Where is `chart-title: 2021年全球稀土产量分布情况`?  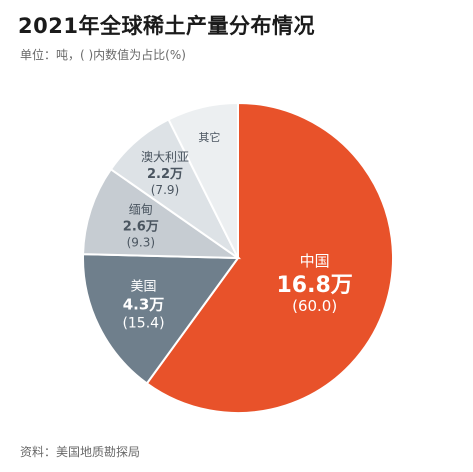 chart-title: 2021年全球稀土产量分布情况 is located at coordinates (166, 26).